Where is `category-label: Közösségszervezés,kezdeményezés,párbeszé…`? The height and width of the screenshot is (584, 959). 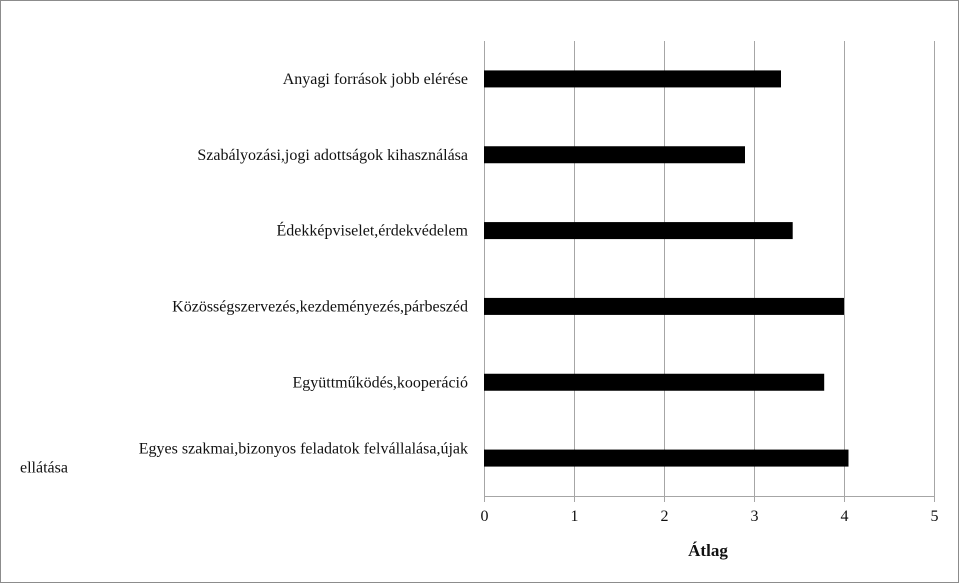 category-label: Közösségszervezés,kezdeményezés,párbeszé… is located at coordinates (320, 306).